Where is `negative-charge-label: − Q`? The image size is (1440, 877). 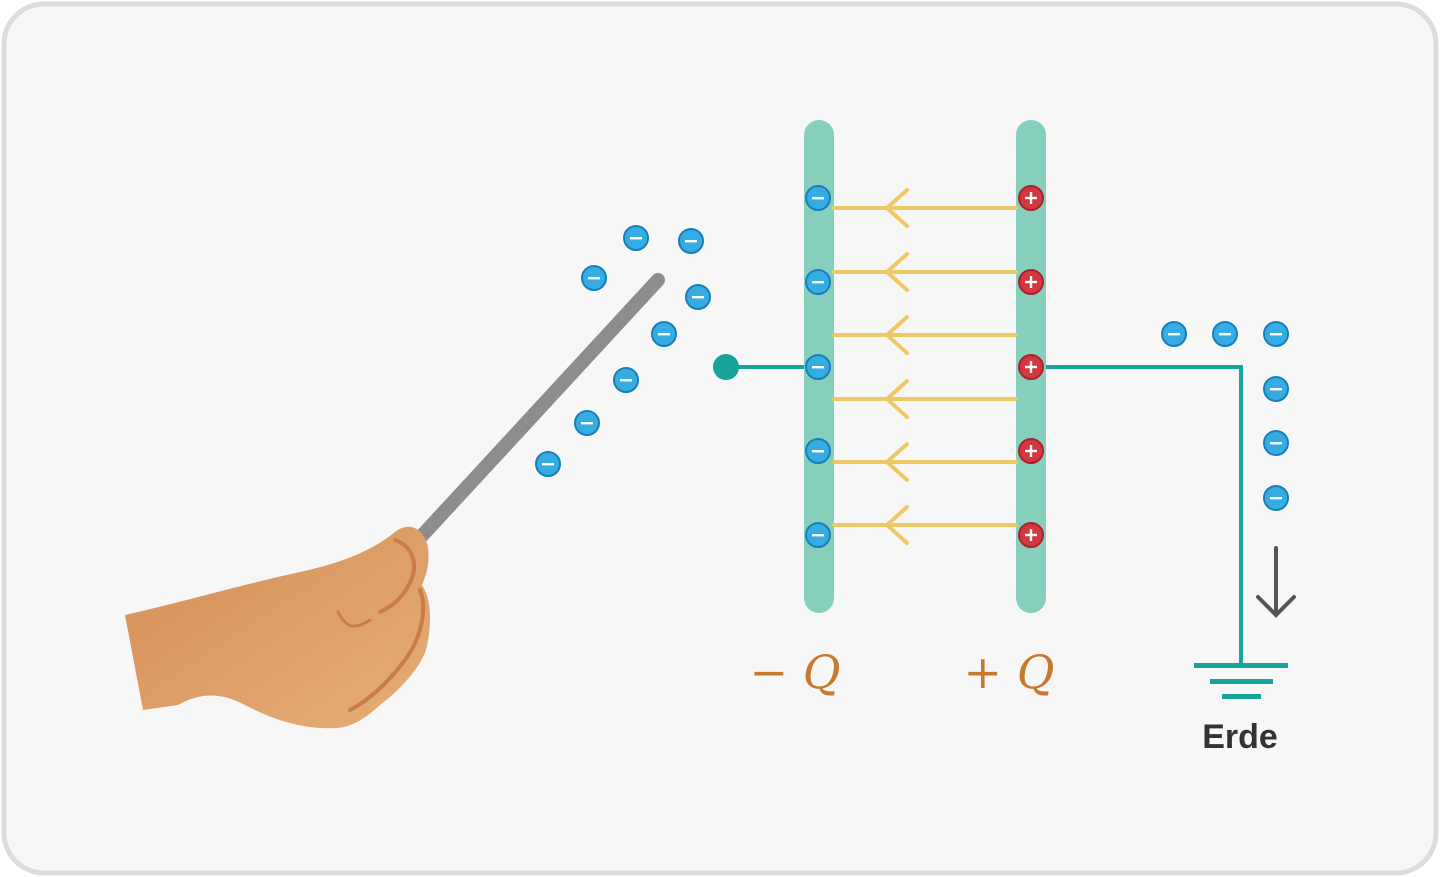
negative-charge-label: − Q is located at coordinates (795, 672).